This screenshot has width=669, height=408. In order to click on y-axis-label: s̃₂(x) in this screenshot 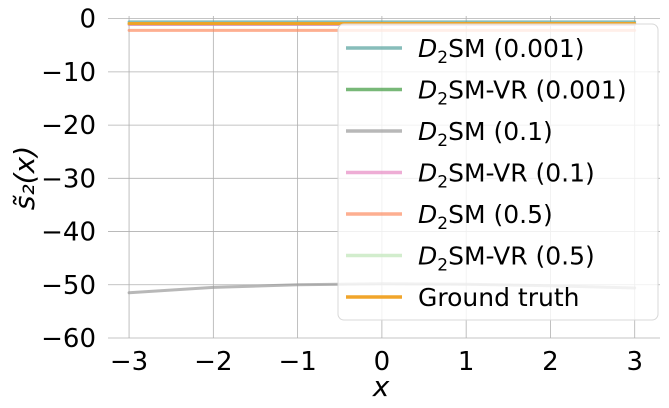, I will do `click(24, 178)`.